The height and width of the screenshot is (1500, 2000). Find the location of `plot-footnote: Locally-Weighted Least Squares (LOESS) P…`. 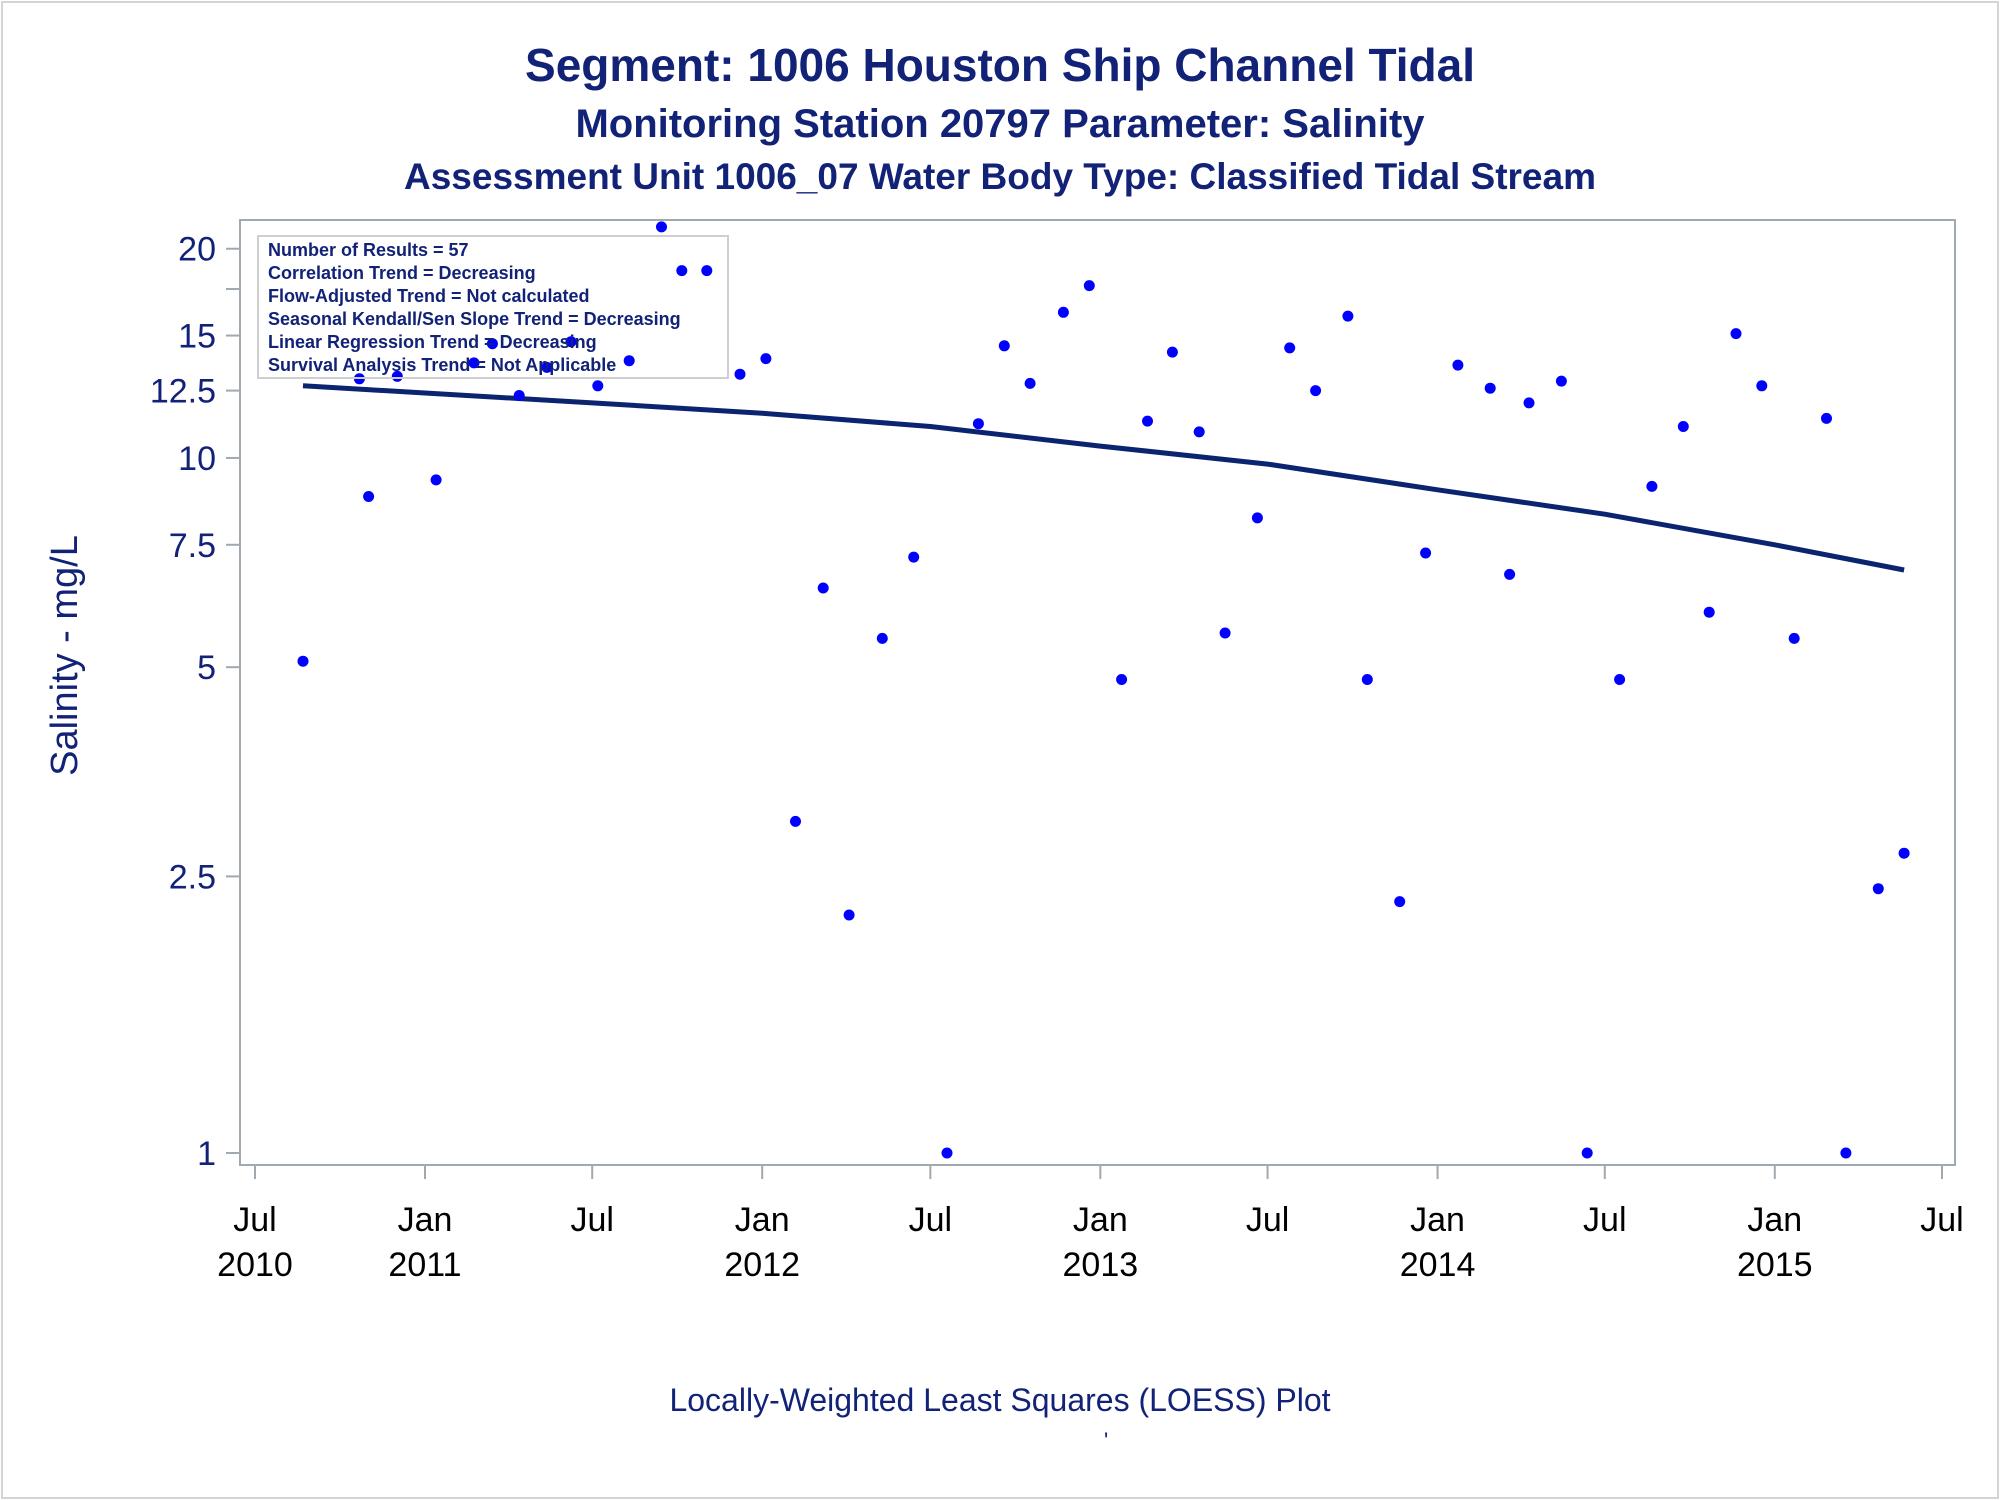

plot-footnote: Locally-Weighted Least Squares (LOESS) P… is located at coordinates (1000, 1400).